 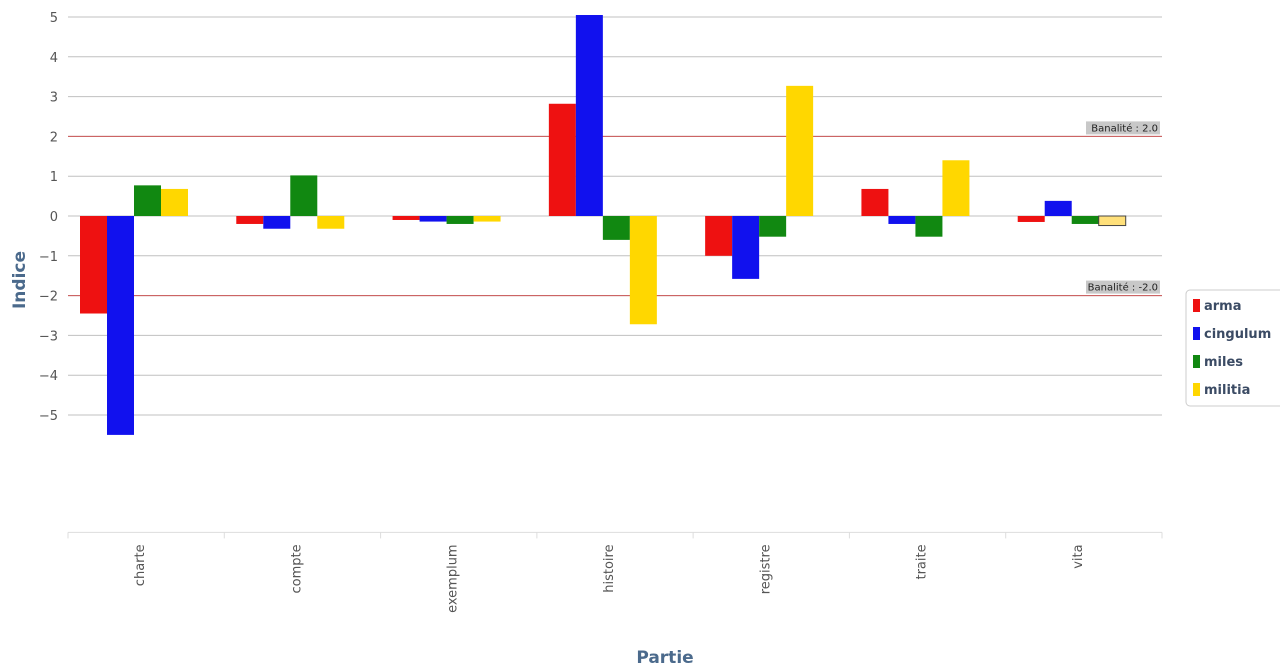 What do you see at coordinates (1078, 556) in the screenshot?
I see `x-category-label: vita` at bounding box center [1078, 556].